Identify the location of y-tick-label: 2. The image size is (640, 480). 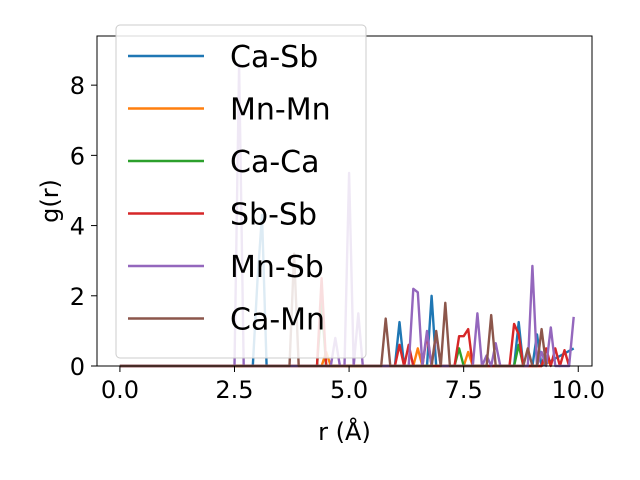
(77, 297).